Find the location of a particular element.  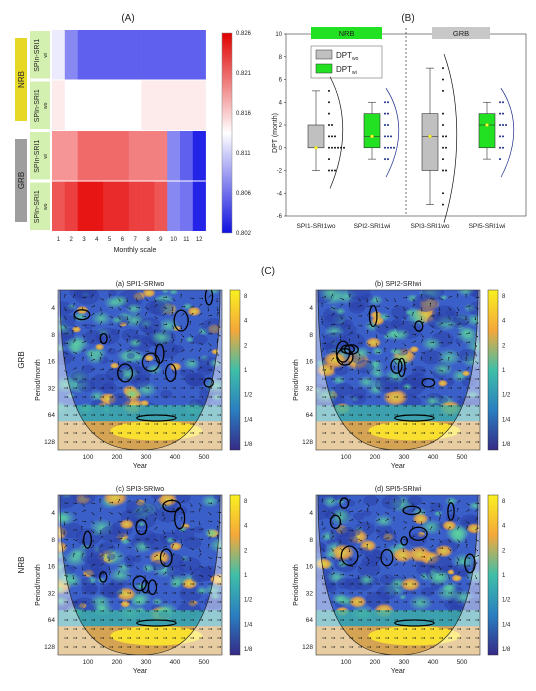

wavelet-colorbar-tick: 1/8 is located at coordinates (506, 650).